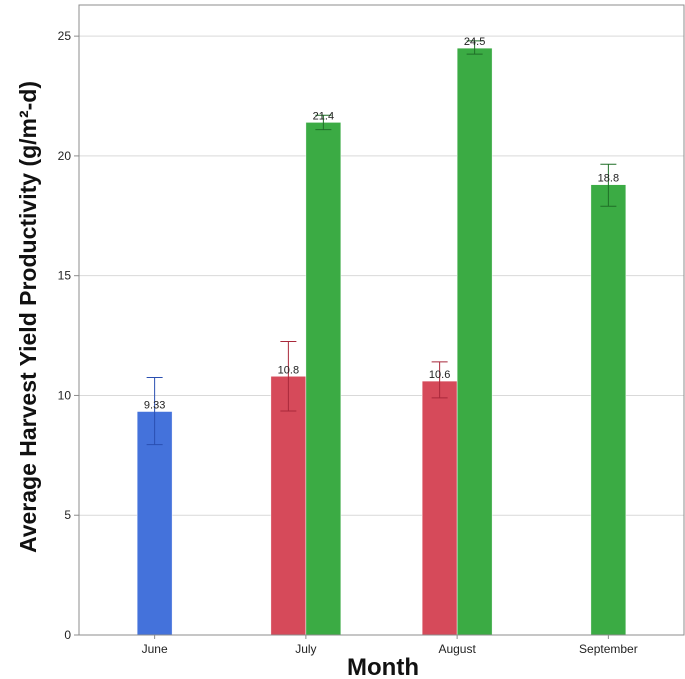 The image size is (685, 679). I want to click on data-label: 10.6, so click(439, 375).